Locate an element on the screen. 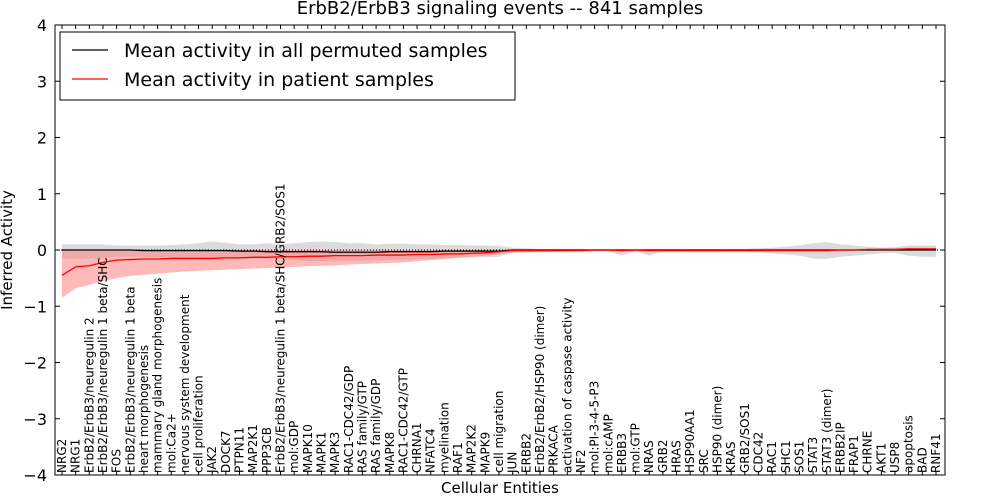  x-tick-label: MAPK8 is located at coordinates (390, 452).